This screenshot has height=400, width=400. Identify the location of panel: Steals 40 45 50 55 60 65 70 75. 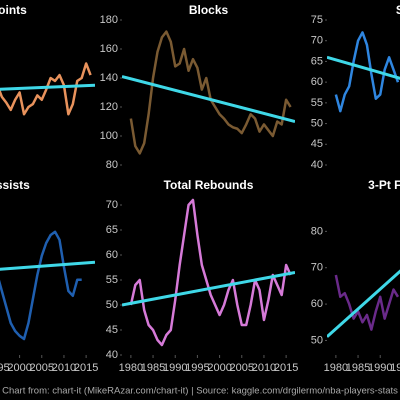
(355, 87).